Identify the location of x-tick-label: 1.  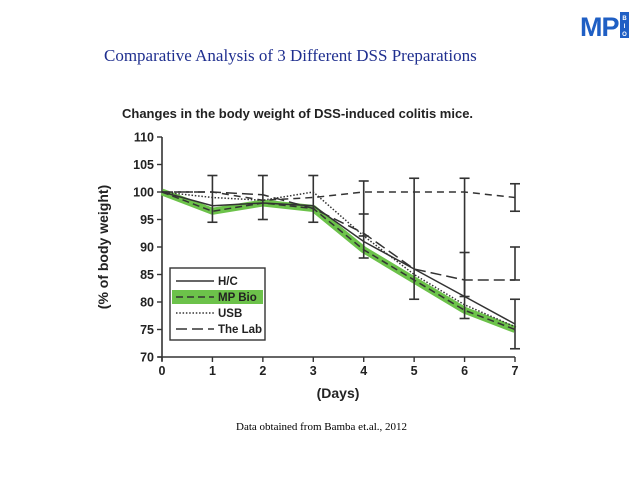
(212, 371).